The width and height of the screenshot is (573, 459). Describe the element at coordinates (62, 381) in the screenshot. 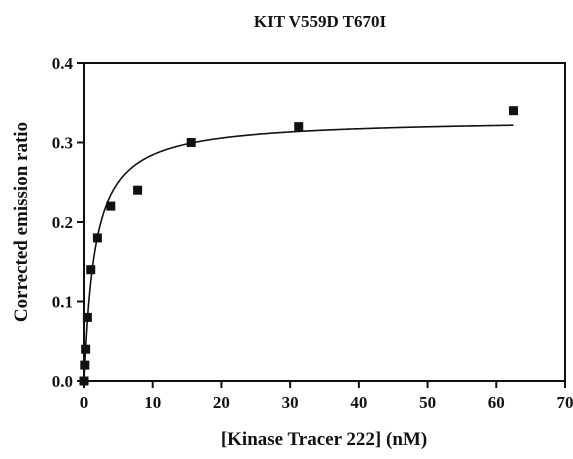

I see `y-tick-label: 0.0` at that location.